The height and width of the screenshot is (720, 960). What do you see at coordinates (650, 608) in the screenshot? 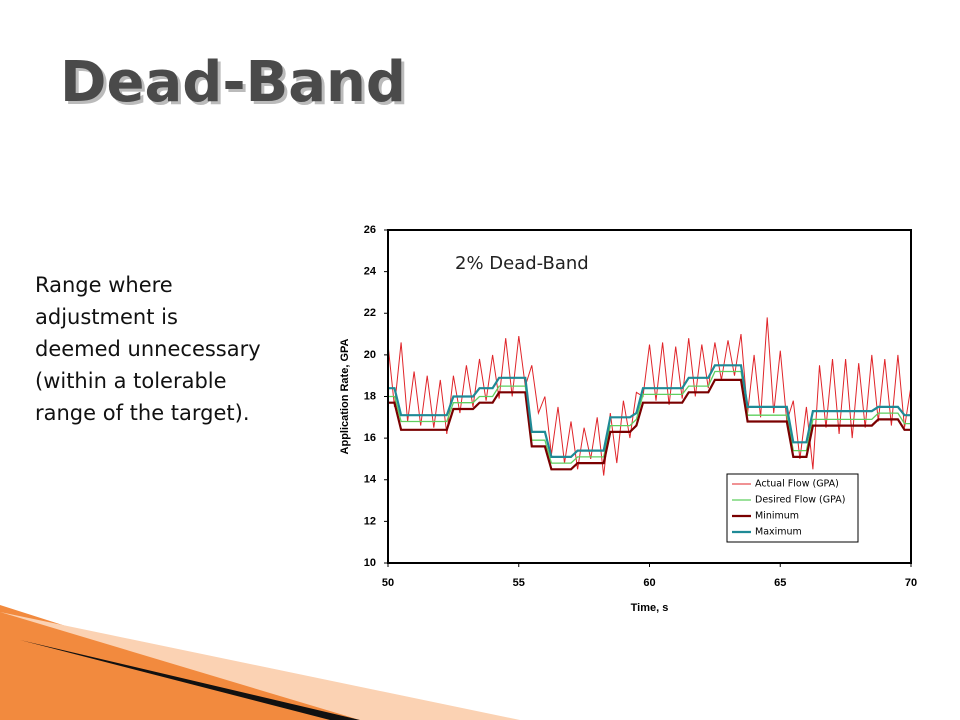
I see `x-axis-label: Time, s` at bounding box center [650, 608].